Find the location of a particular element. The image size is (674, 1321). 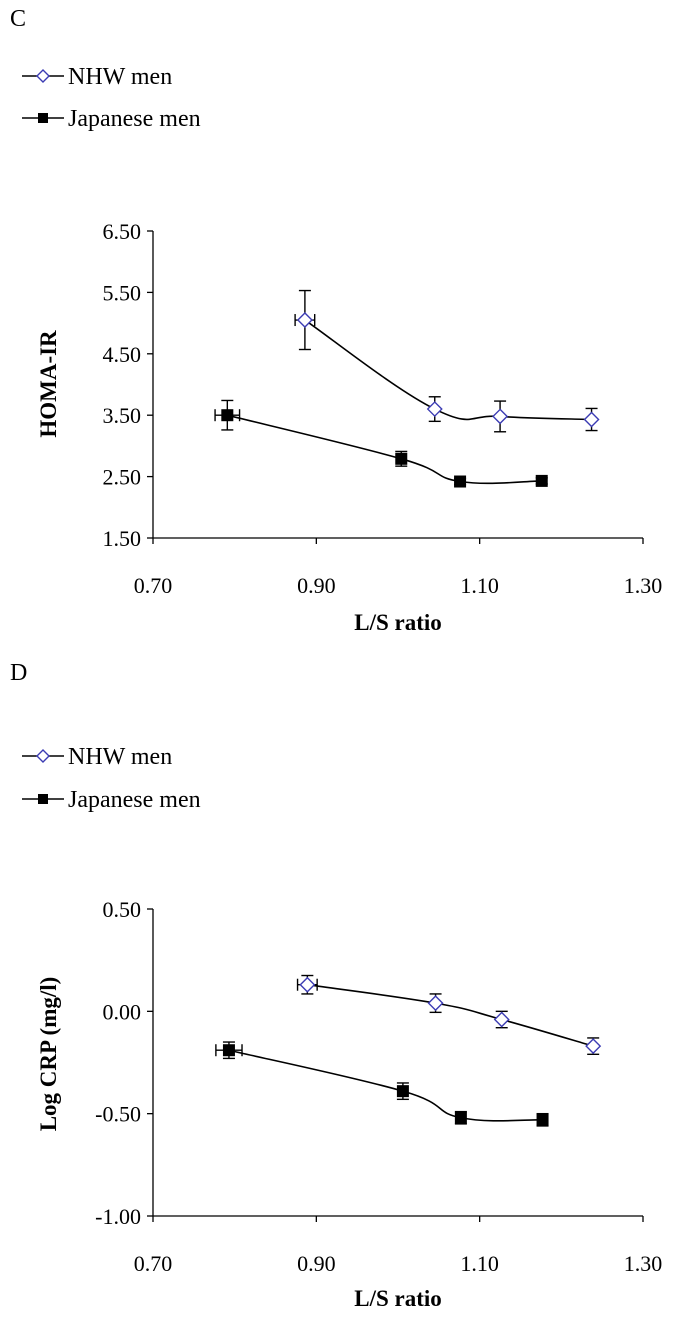

y-tick-label: 1.50 is located at coordinates (122, 538).